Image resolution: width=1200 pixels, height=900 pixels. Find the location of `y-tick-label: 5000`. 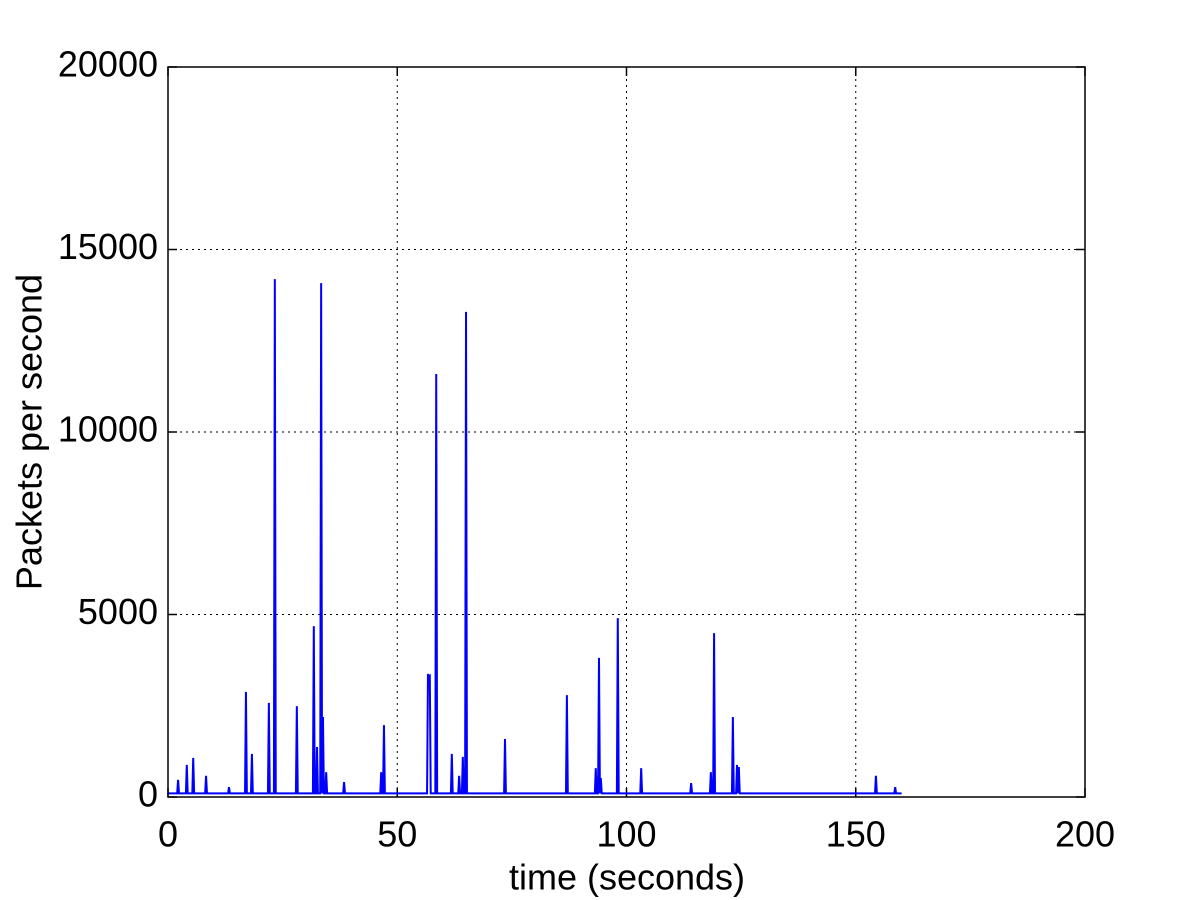

y-tick-label: 5000 is located at coordinates (118, 611).